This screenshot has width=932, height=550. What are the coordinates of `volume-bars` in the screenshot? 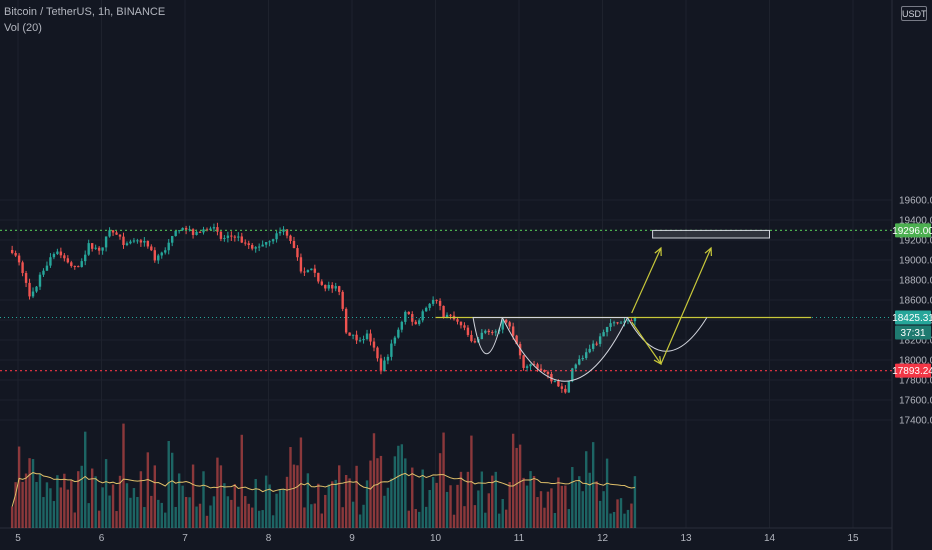 It's located at (323, 475).